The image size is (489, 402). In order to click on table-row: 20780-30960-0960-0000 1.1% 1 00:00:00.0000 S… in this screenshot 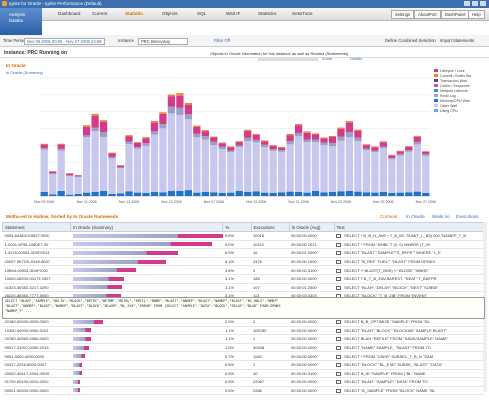, I will do `click(243, 339)`.